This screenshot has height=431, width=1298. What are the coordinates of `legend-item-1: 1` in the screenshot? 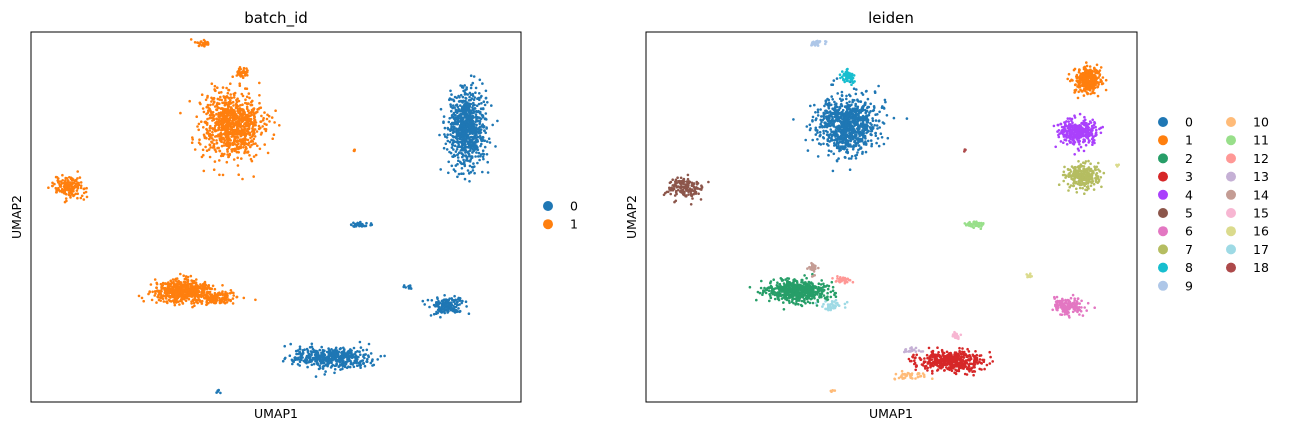 It's located at (560, 224).